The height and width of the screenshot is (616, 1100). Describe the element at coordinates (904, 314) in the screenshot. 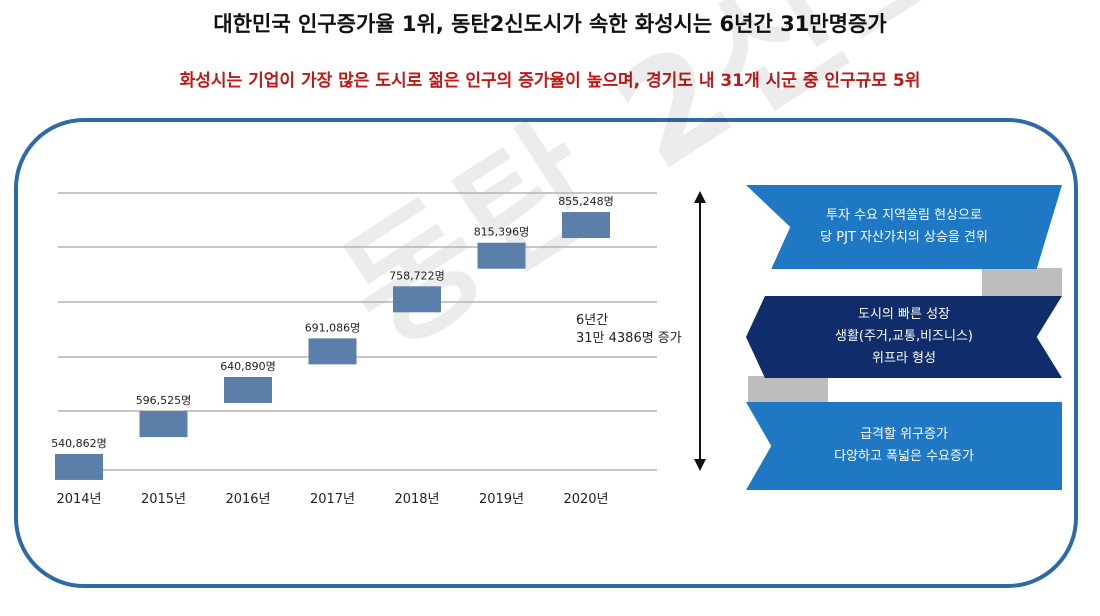

I see `chevron-2-line-1: 도시의 빠른 성장` at that location.